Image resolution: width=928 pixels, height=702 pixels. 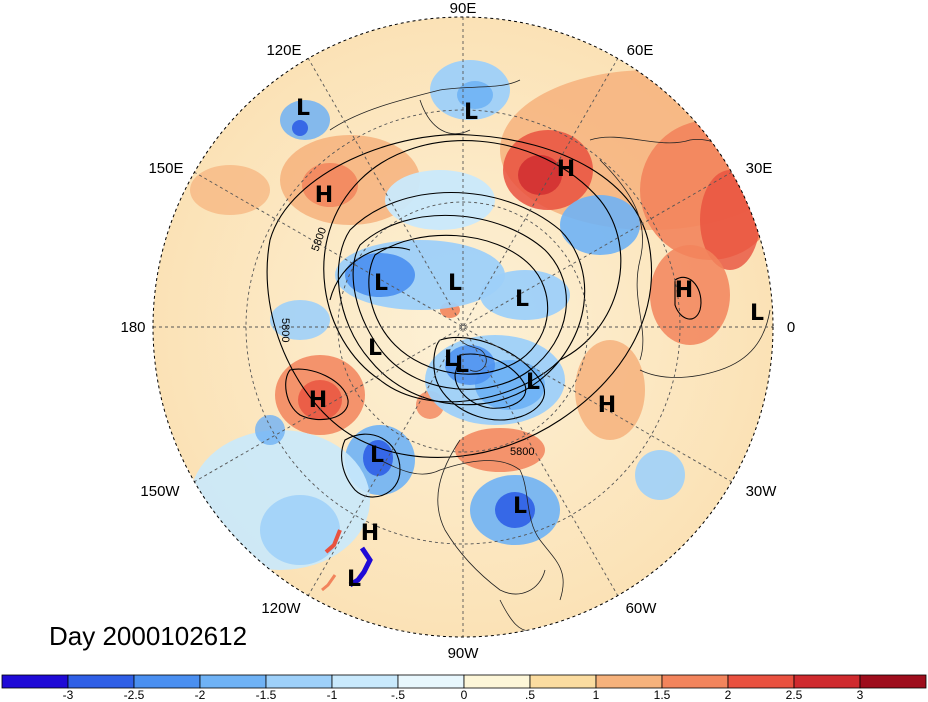 I want to click on colorbar-tick-label: -1.5, so click(x=266, y=695).